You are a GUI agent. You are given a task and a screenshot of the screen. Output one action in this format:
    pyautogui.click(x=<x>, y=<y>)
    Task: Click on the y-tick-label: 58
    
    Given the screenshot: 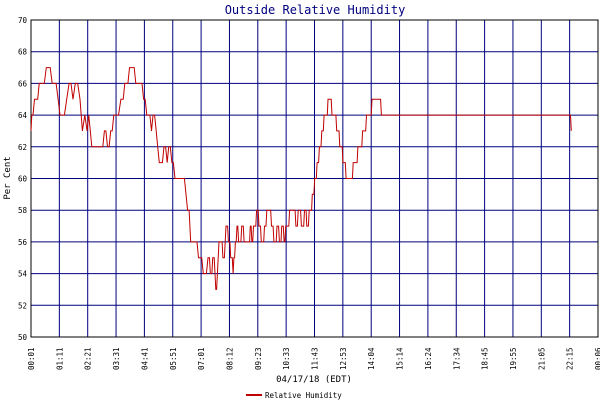 What is the action you would take?
    pyautogui.click(x=23, y=210)
    